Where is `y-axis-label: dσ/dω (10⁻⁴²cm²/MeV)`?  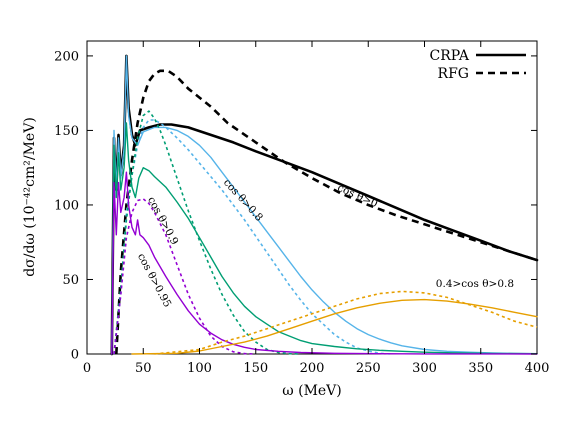
y-axis-label: dσ/dω (10⁻⁴²cm²/MeV) is located at coordinates (30, 197).